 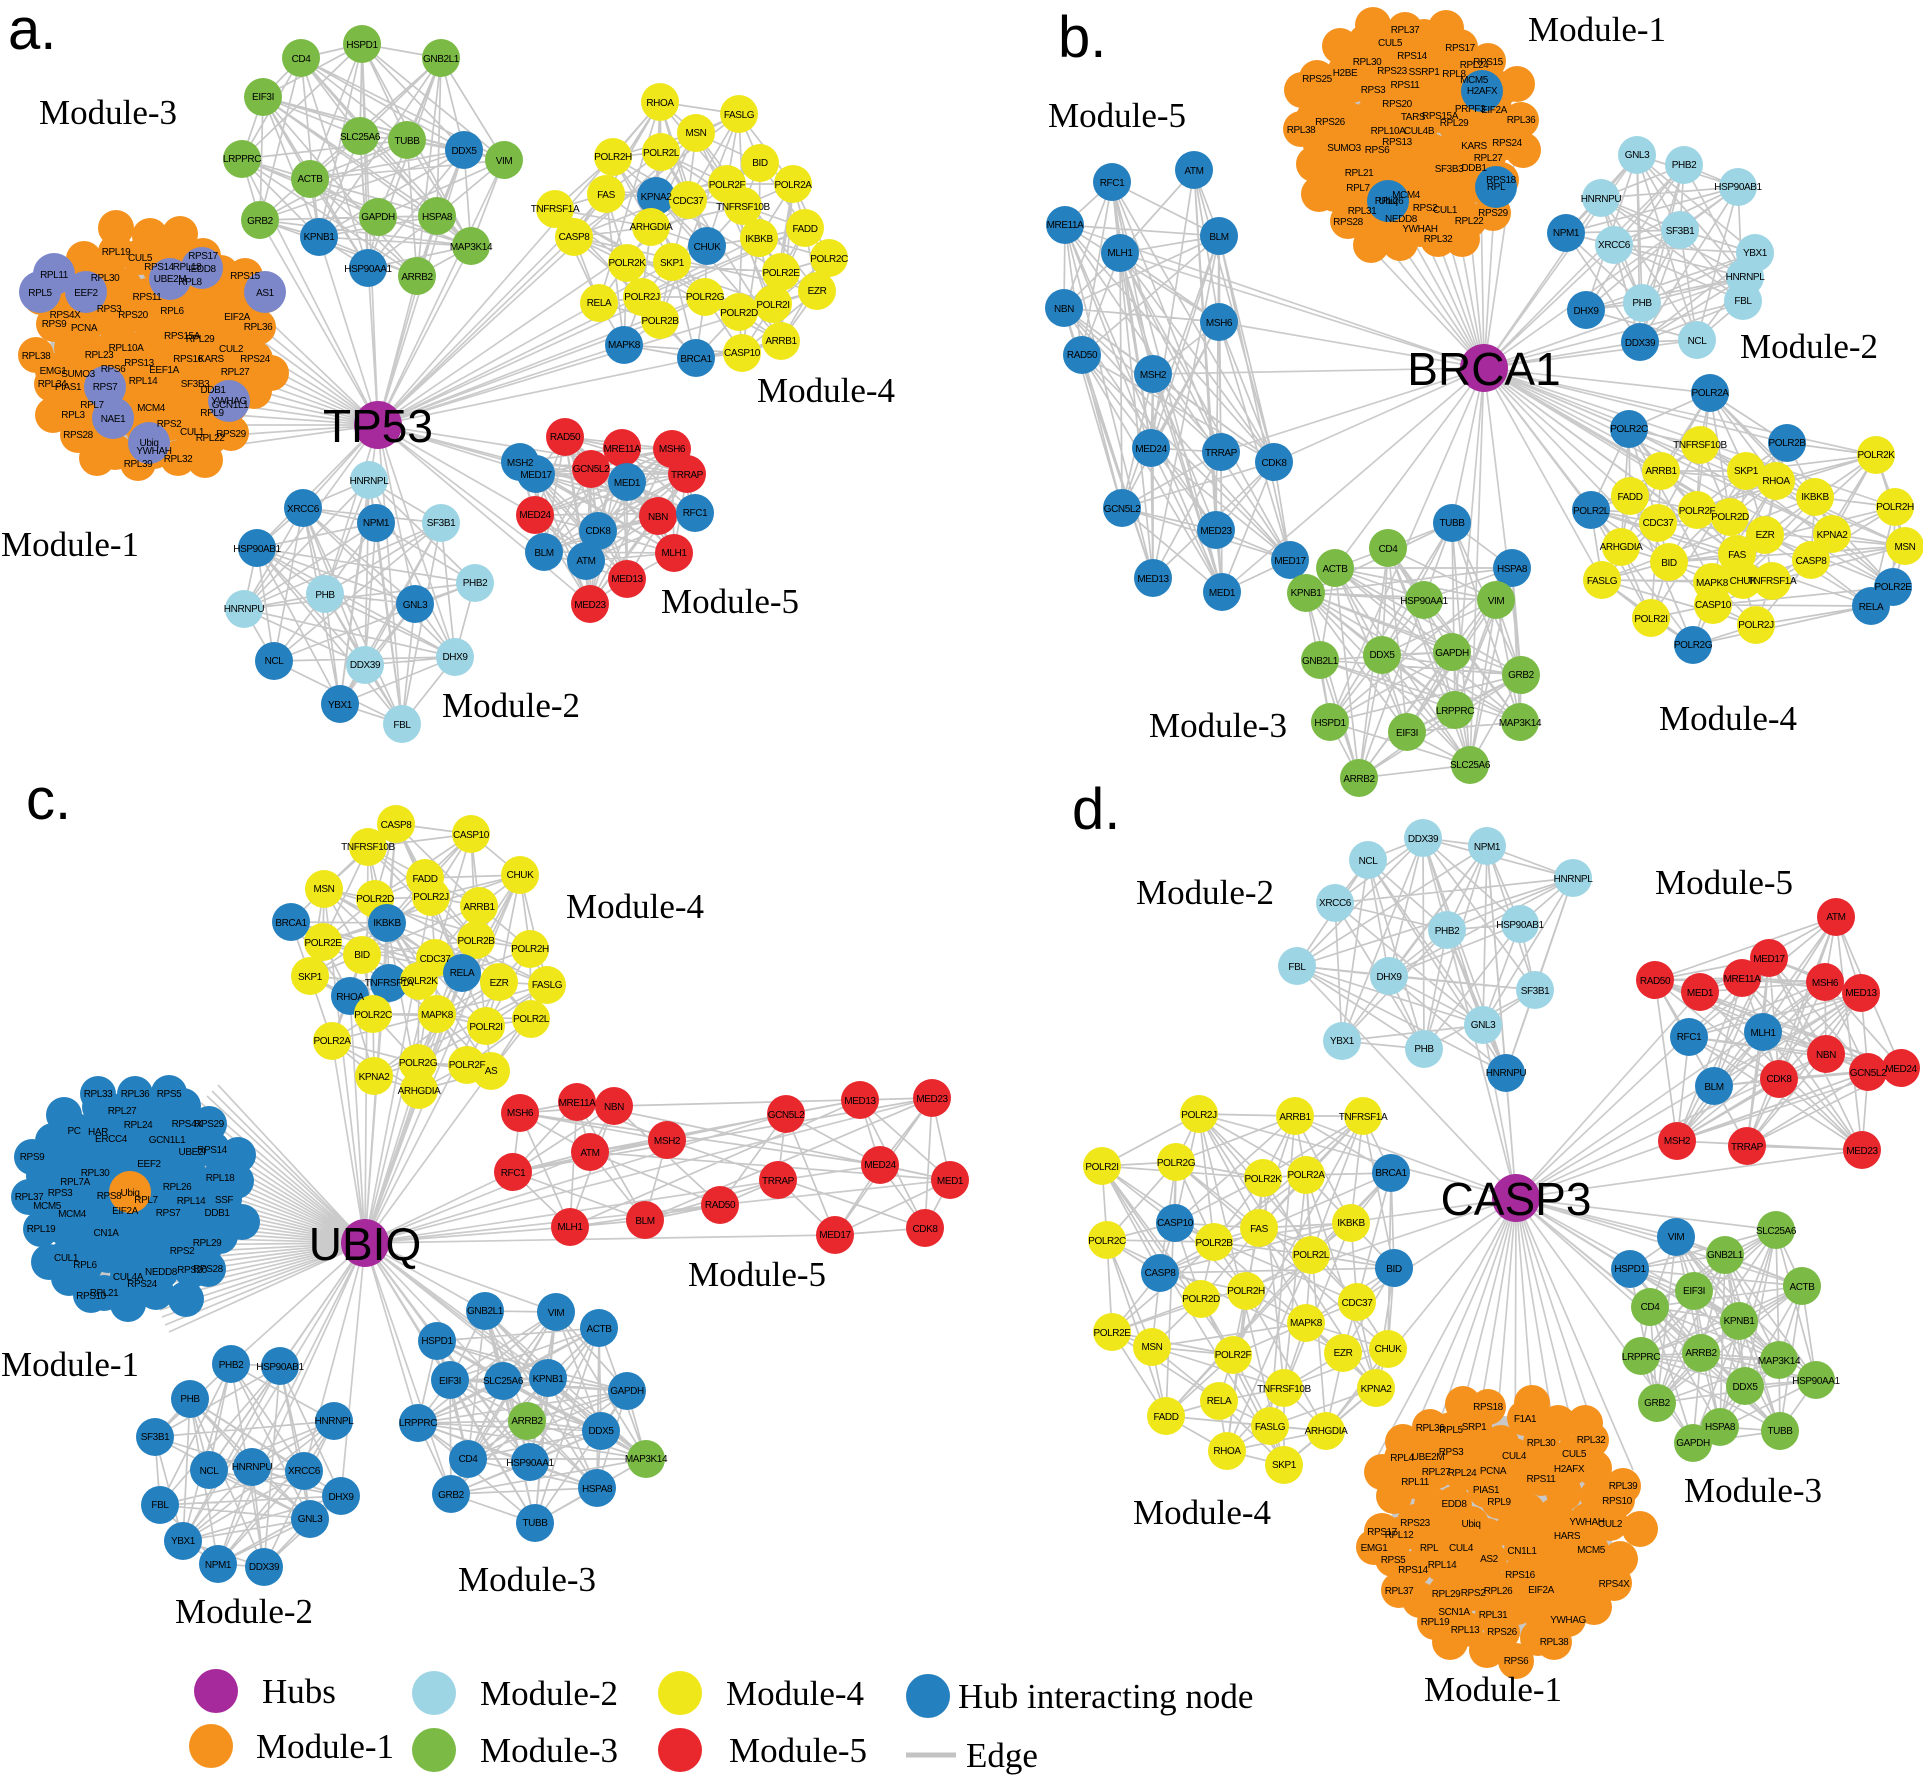 What do you see at coordinates (1496, 187) in the screenshot?
I see `svg-text: RPL` at bounding box center [1496, 187].